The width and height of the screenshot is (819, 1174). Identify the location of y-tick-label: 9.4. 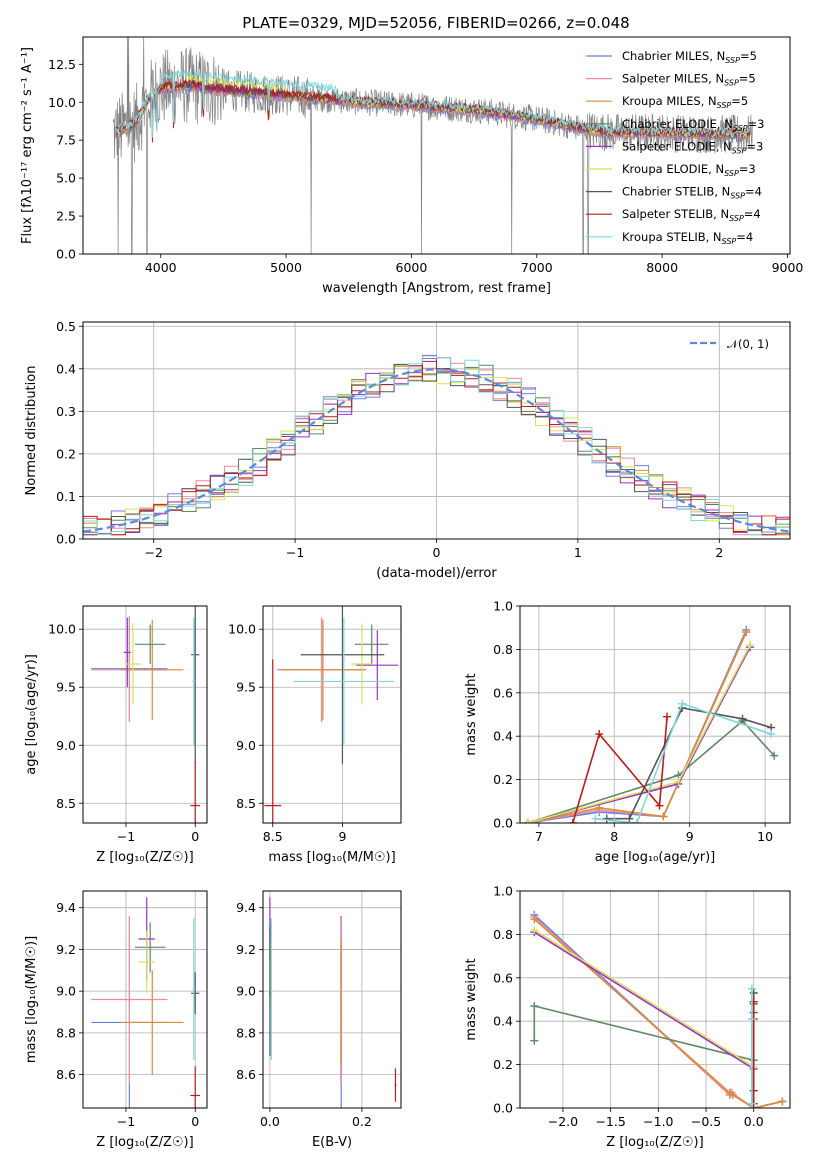
(66, 907).